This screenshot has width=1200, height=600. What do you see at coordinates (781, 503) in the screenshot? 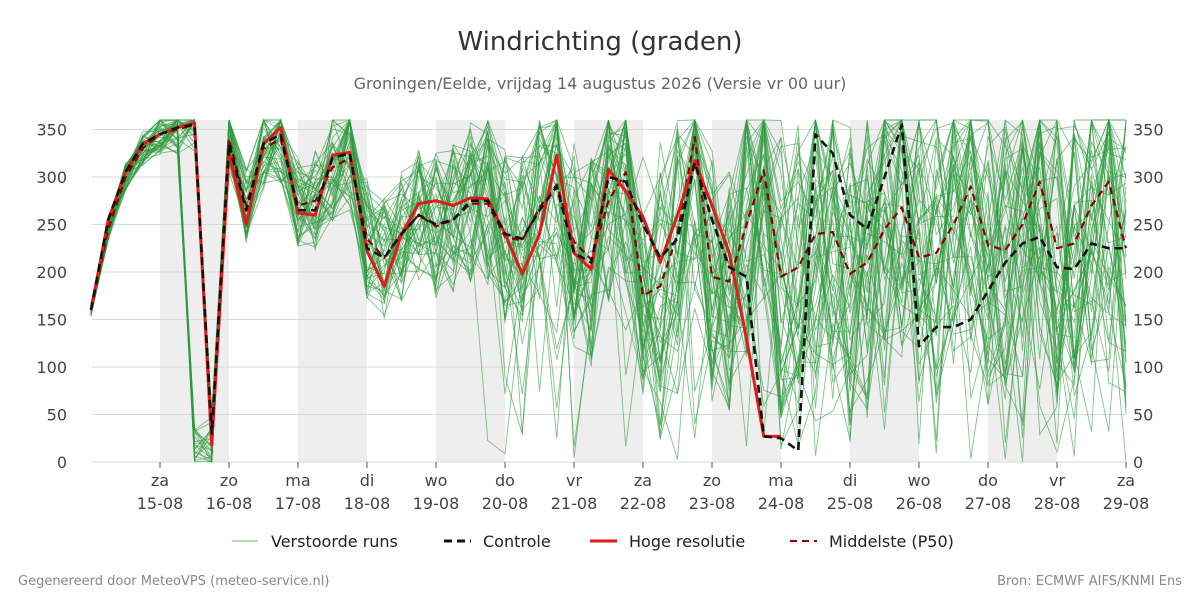
I see `x-tick-date: 24-08` at bounding box center [781, 503].